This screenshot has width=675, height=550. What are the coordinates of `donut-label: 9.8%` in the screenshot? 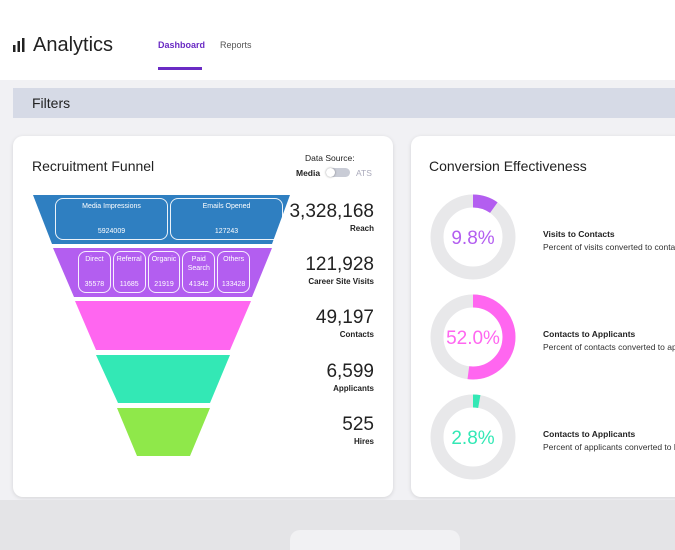 It's located at (472, 238).